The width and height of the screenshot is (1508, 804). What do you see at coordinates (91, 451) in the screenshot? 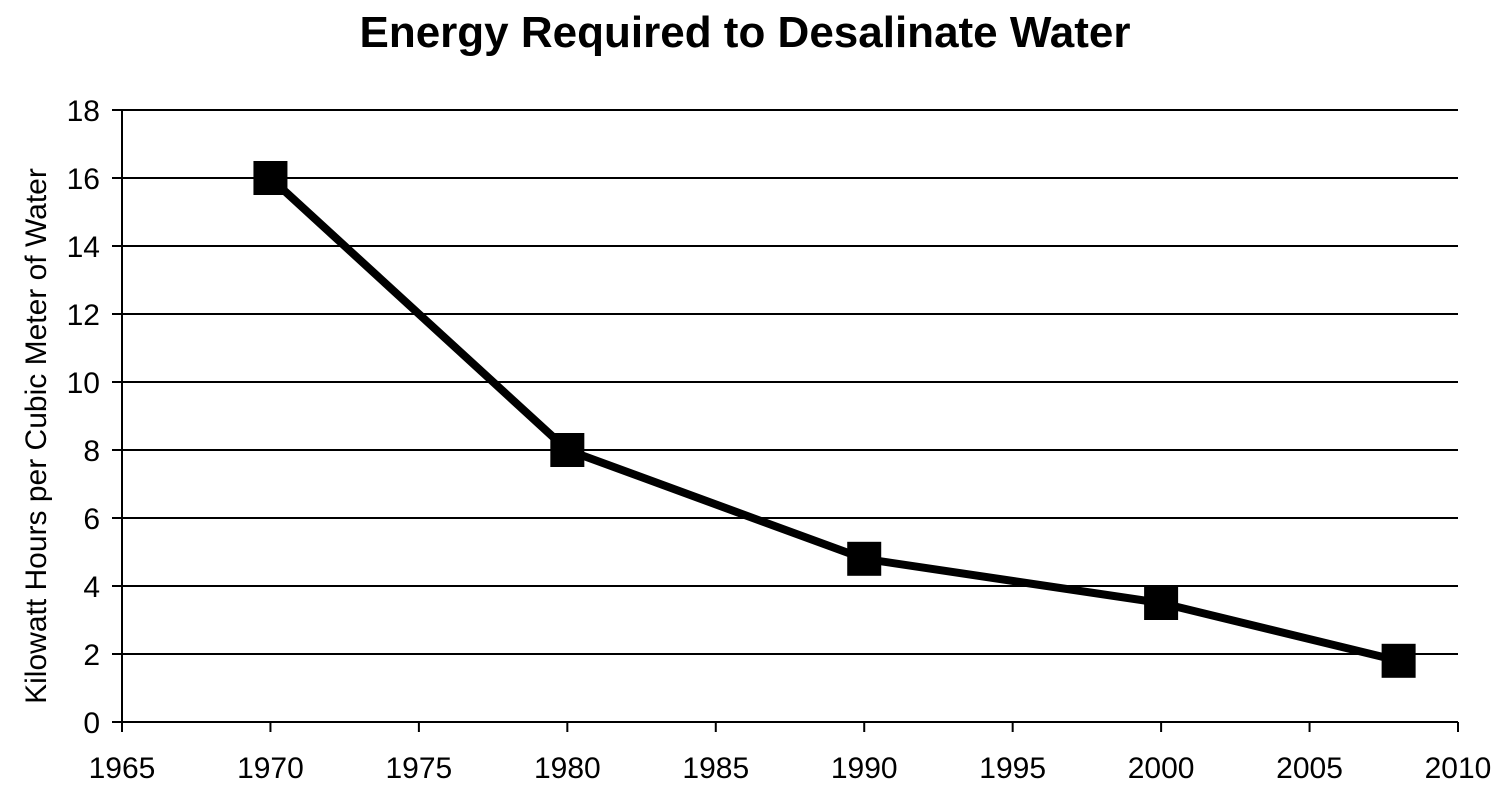
I see `y-tick-label: 8` at bounding box center [91, 451].